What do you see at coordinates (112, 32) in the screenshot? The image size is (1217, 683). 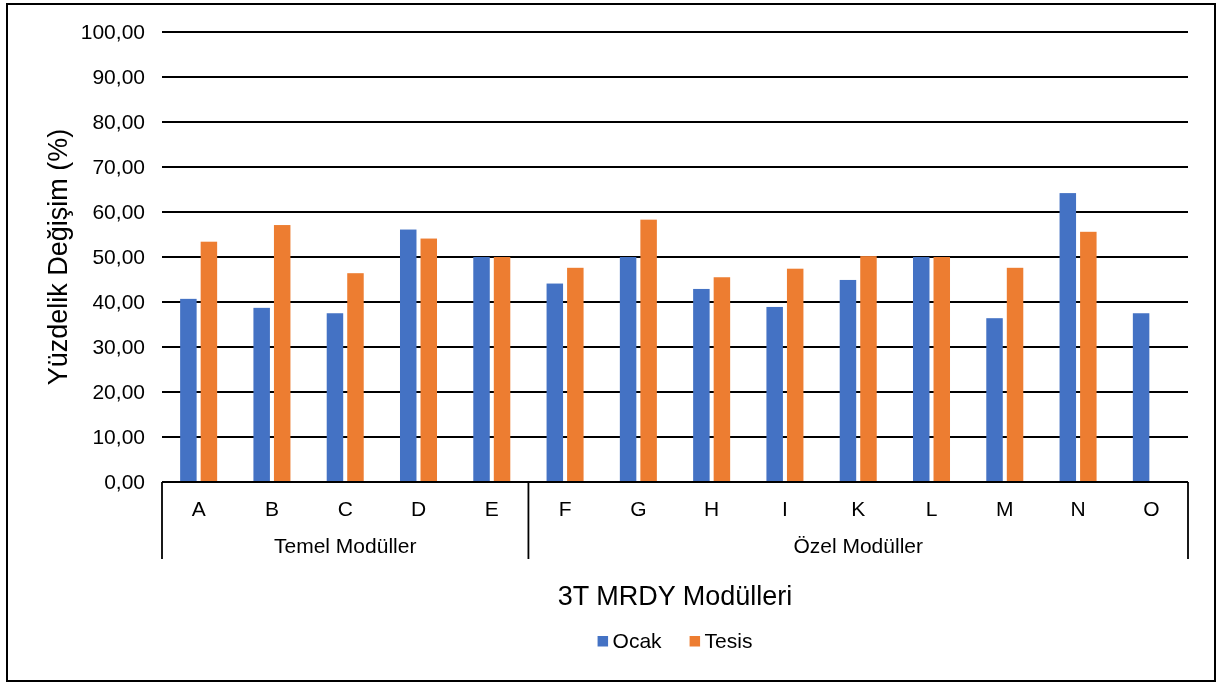 I see `y-tick-label: 100,00` at bounding box center [112, 32].